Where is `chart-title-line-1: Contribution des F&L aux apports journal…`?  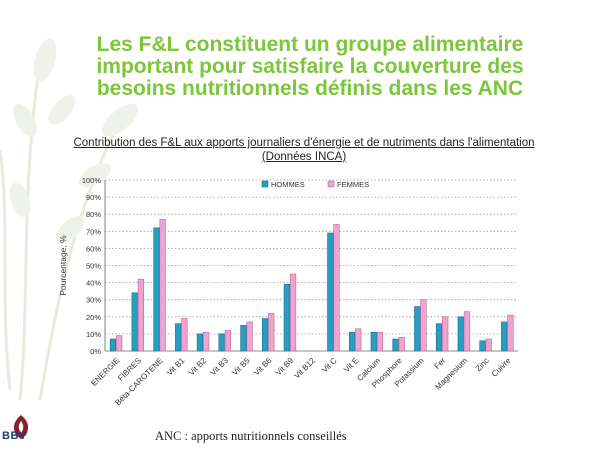
chart-title-line-1: Contribution des F&L aux apports journal… is located at coordinates (304, 143).